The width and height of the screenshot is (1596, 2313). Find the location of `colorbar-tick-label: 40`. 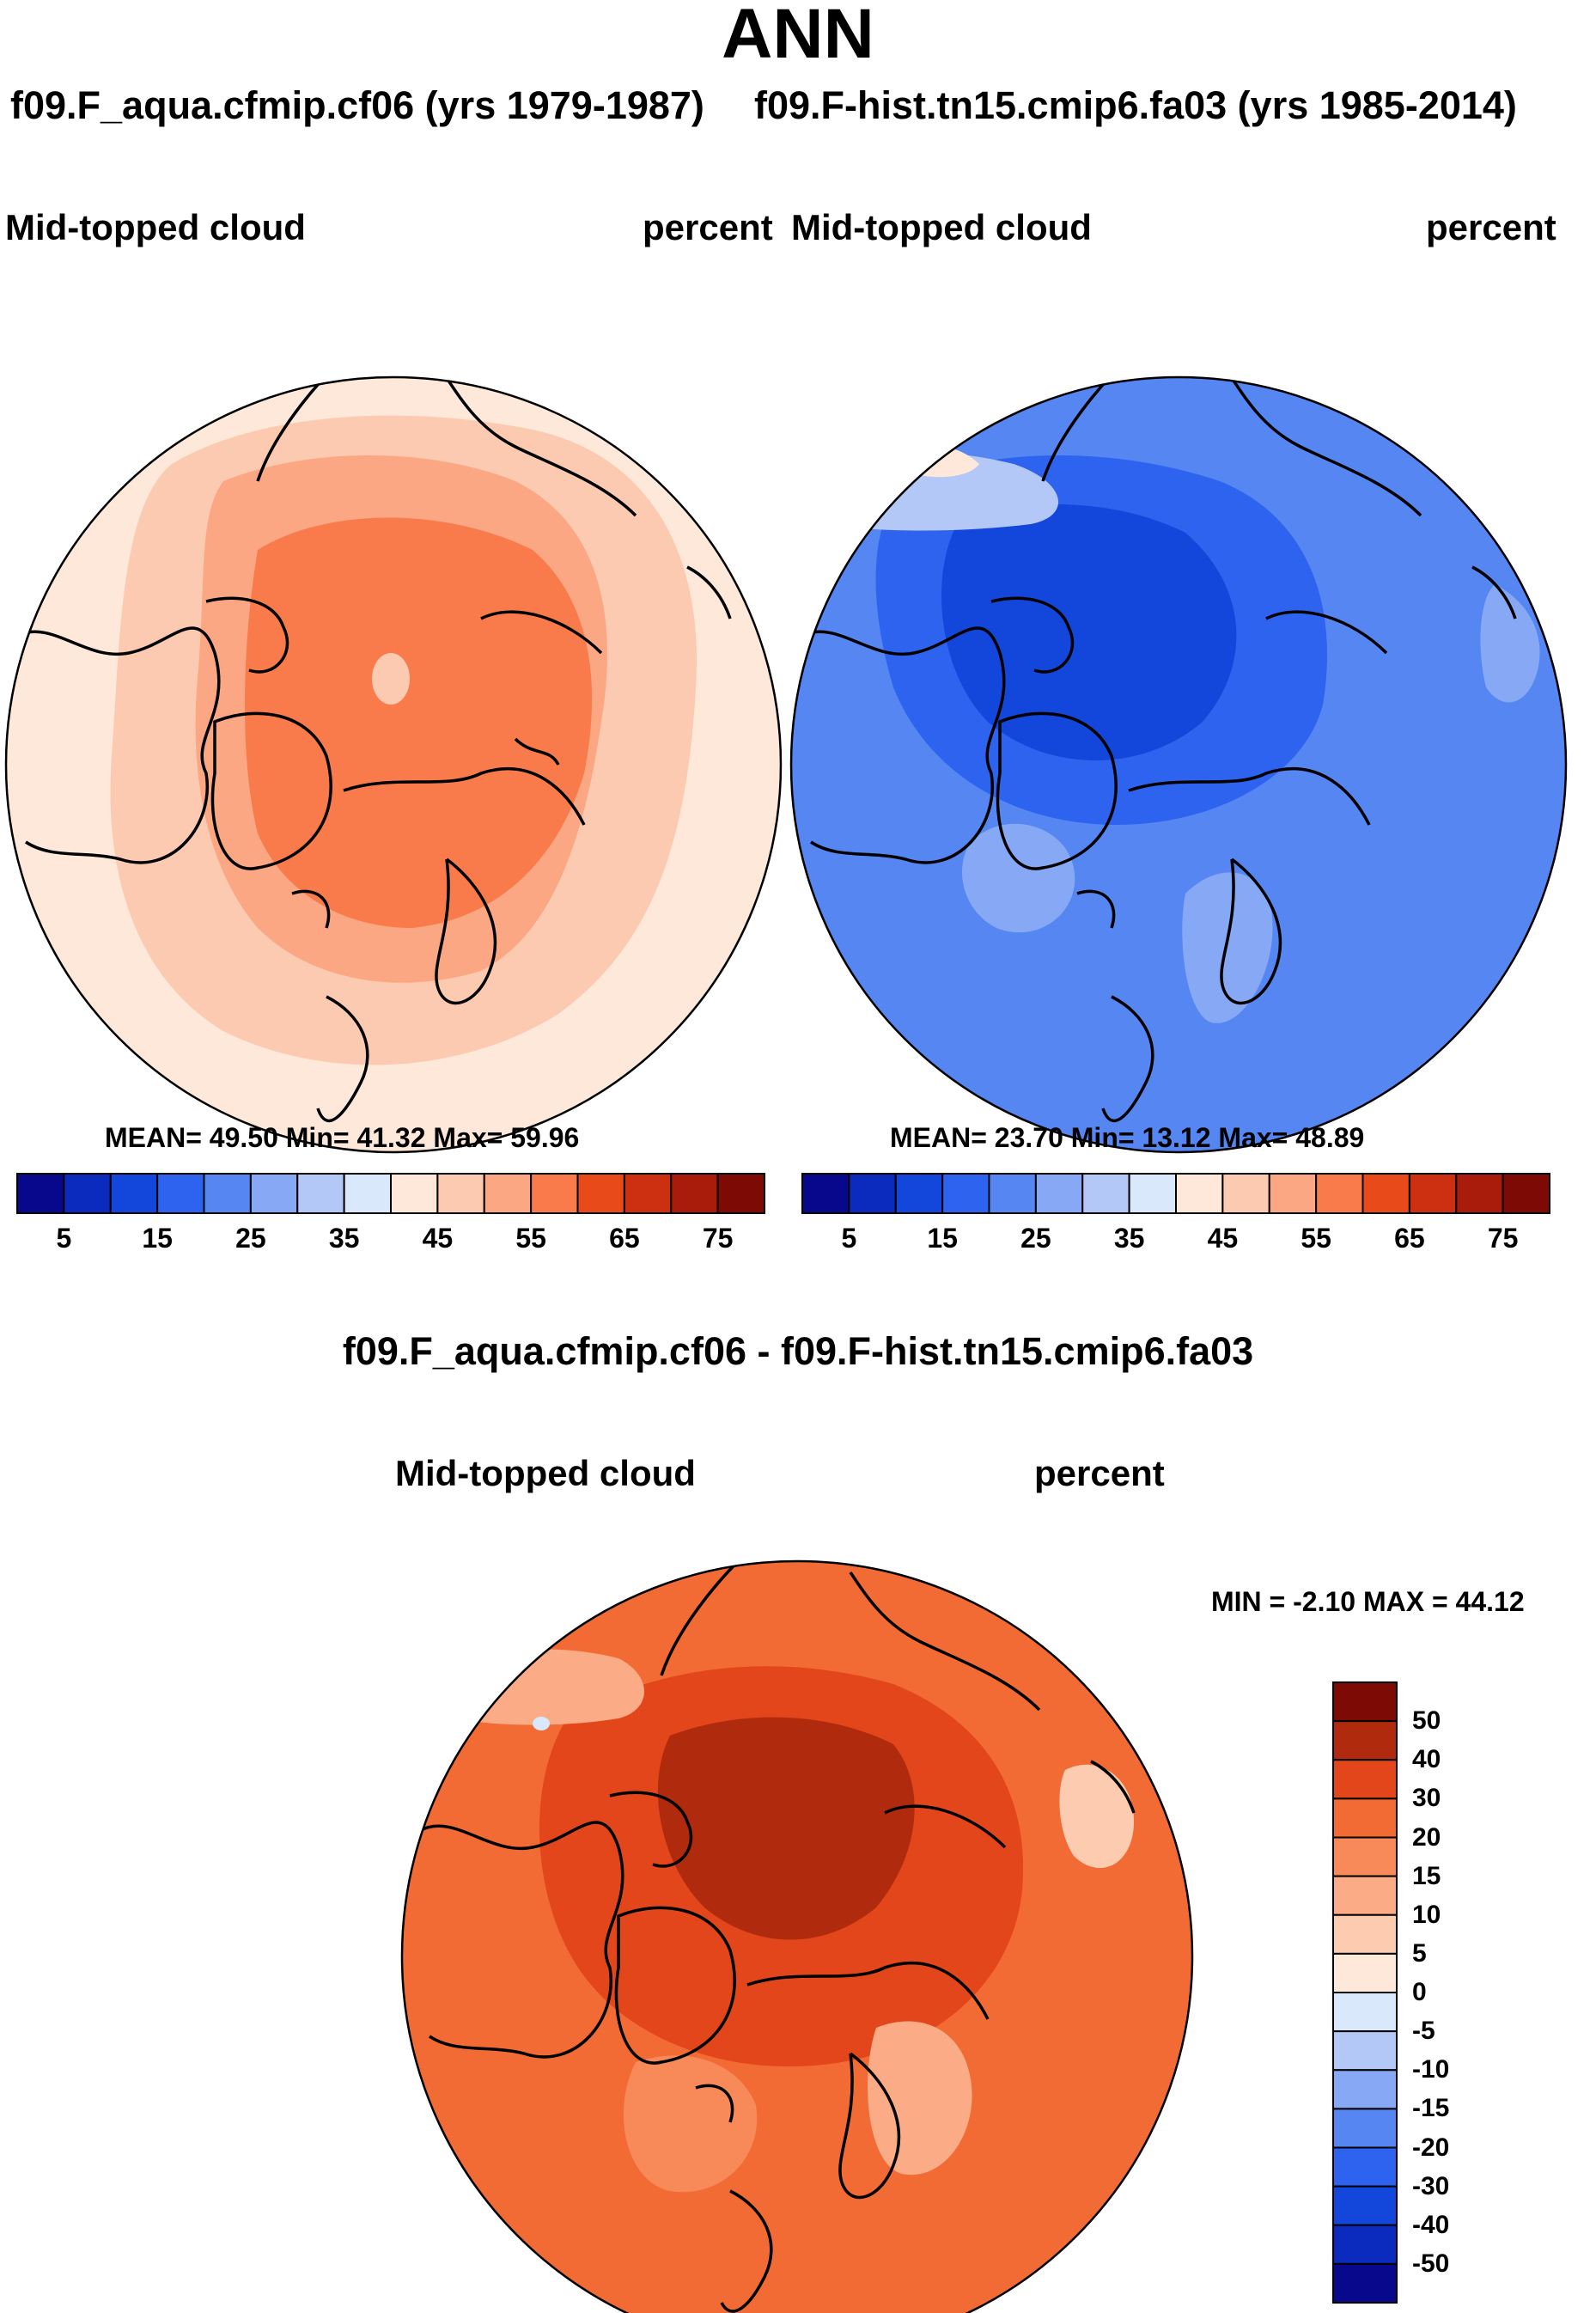

colorbar-tick-label: 40 is located at coordinates (1426, 1759).